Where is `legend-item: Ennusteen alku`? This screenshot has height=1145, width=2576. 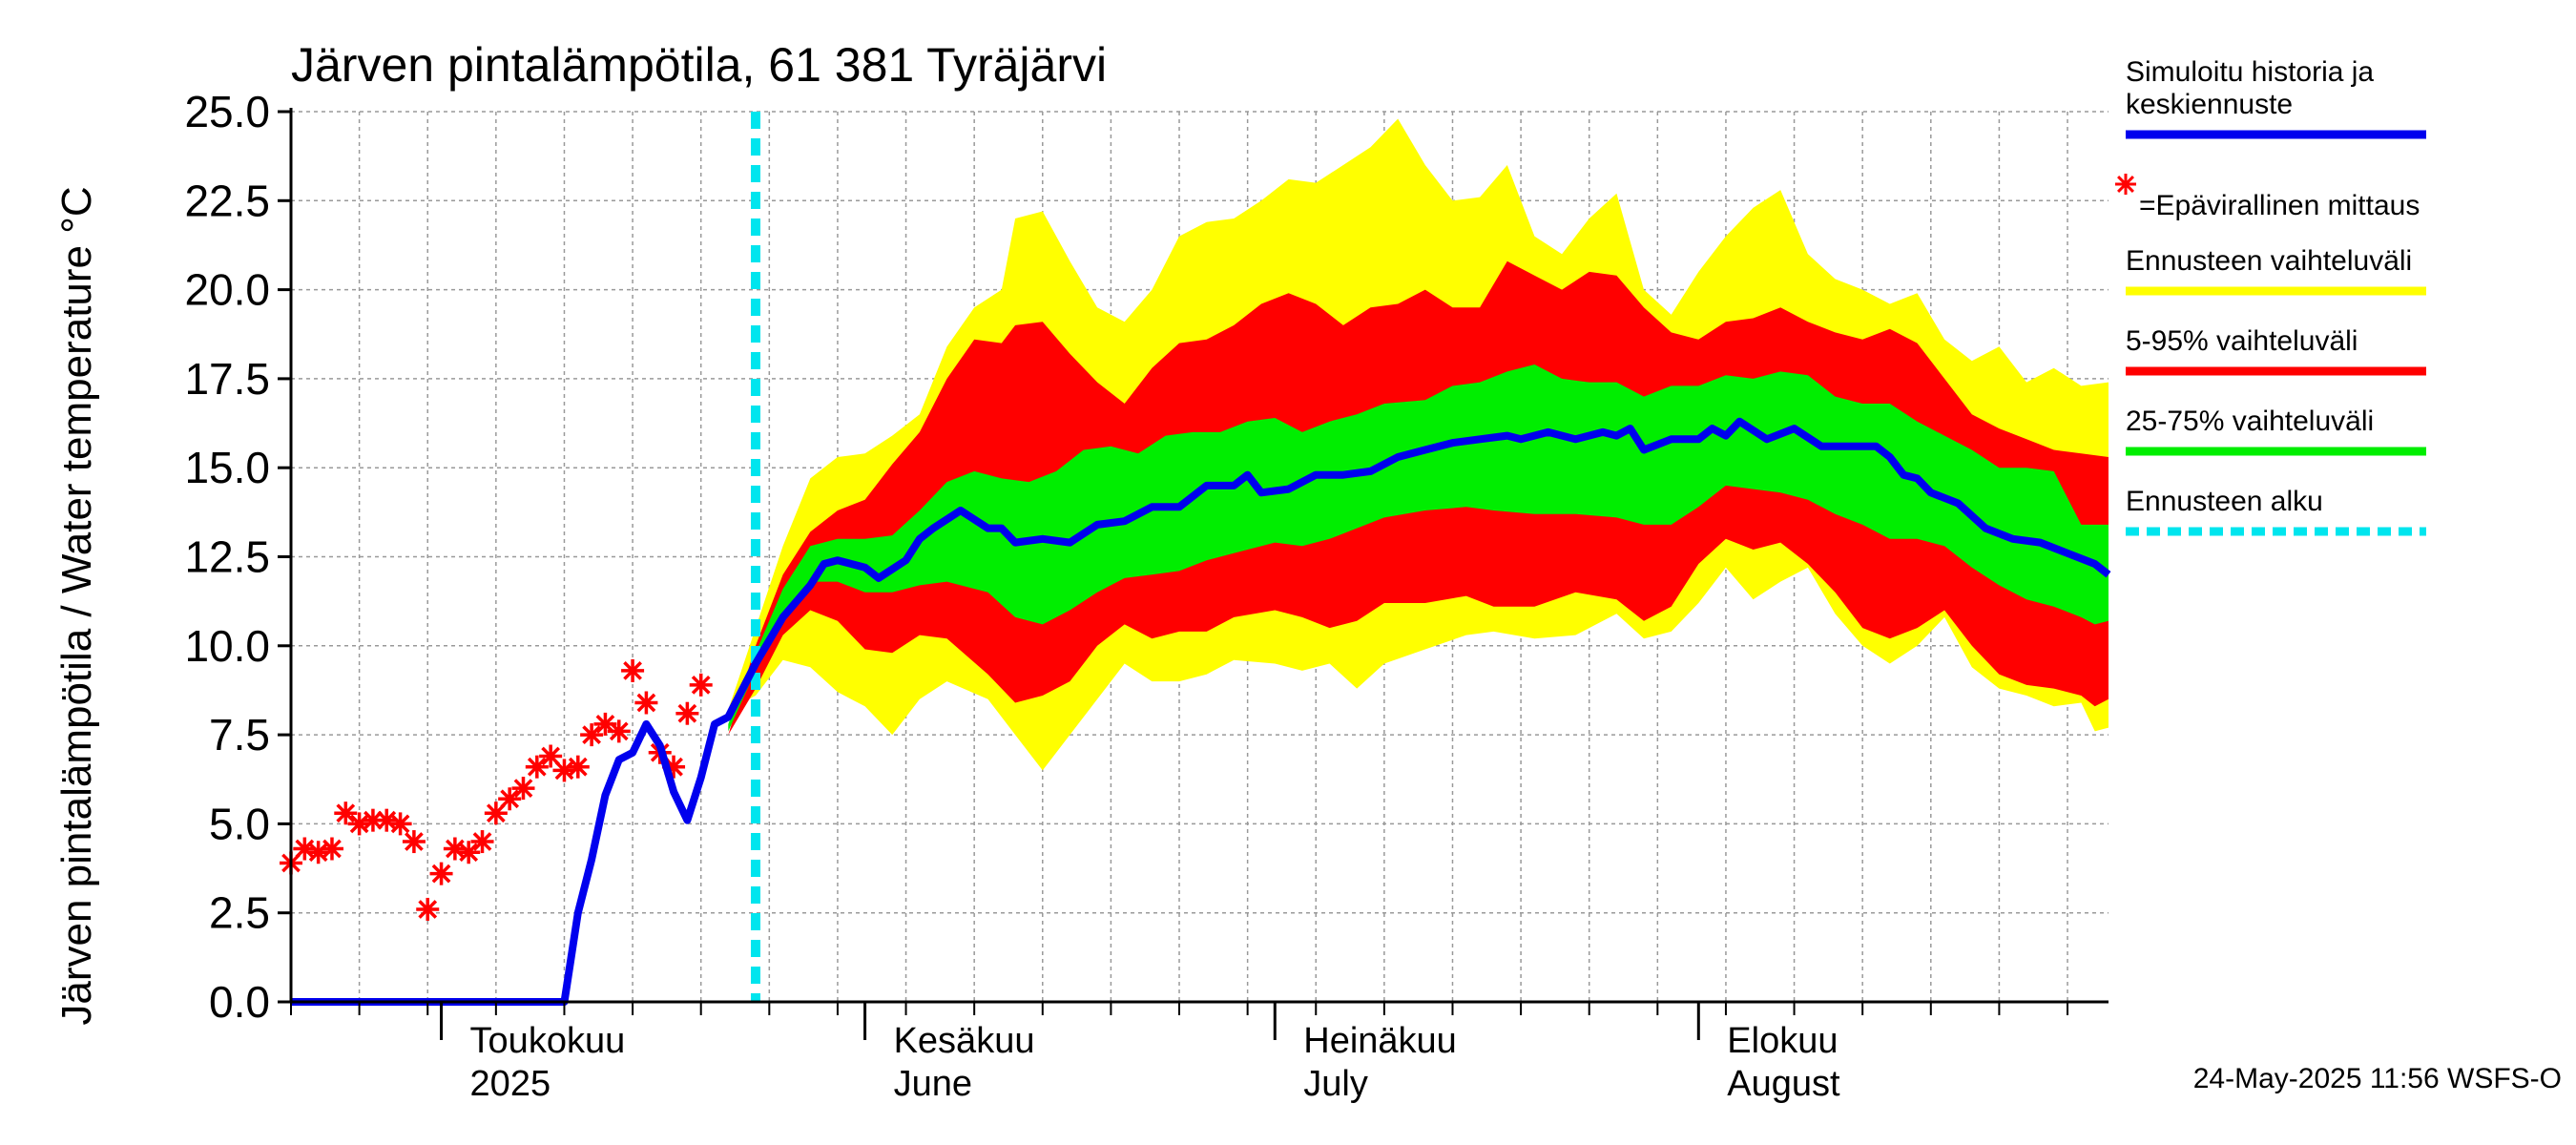
legend-item: Ennusteen alku is located at coordinates (2276, 511).